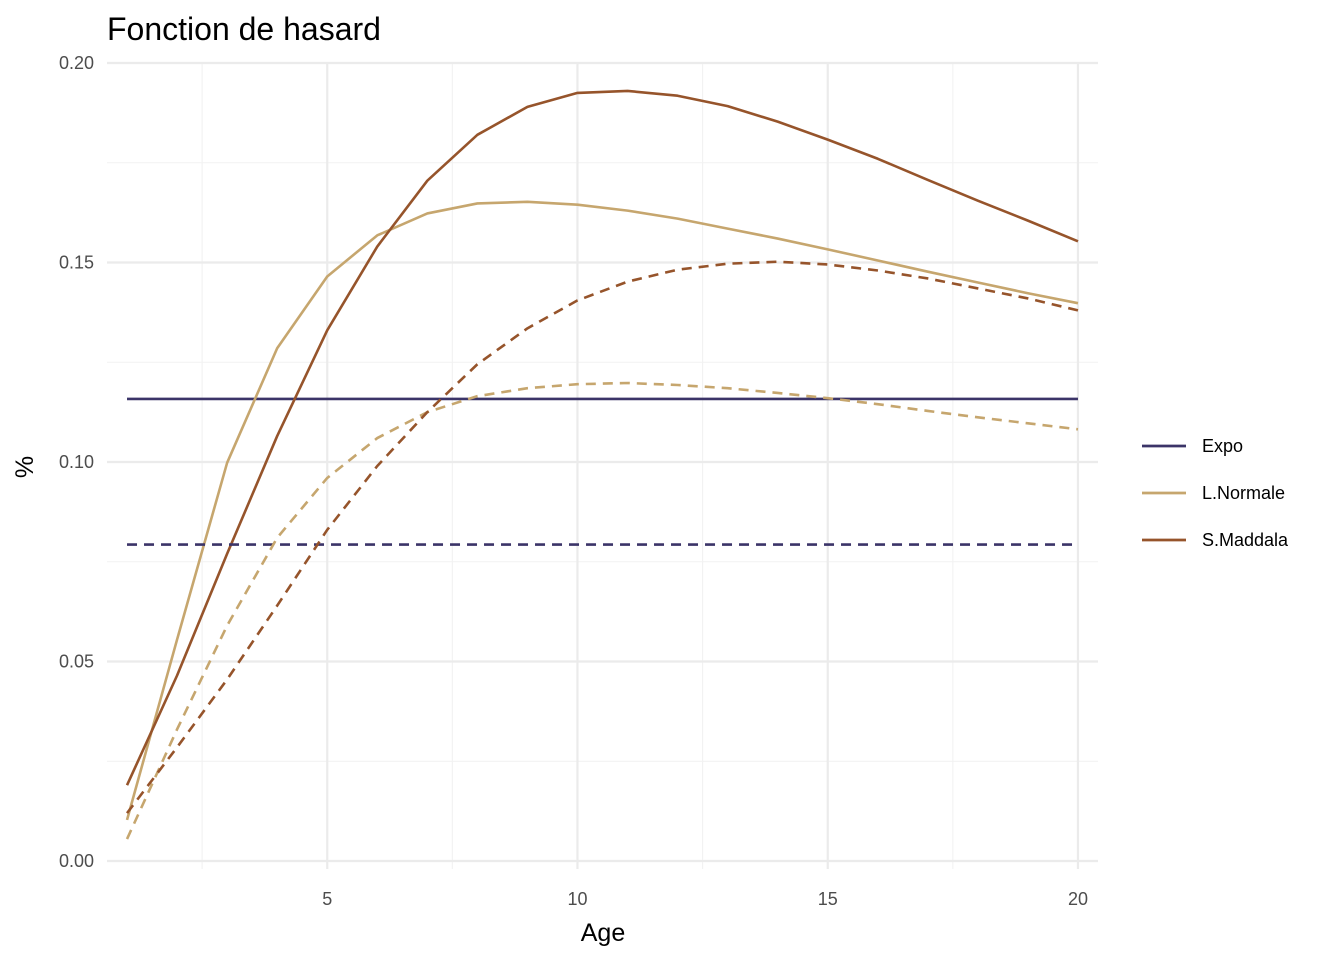 The height and width of the screenshot is (960, 1344). I want to click on legend: Expo L.Normale S.Maddala, so click(1215, 493).